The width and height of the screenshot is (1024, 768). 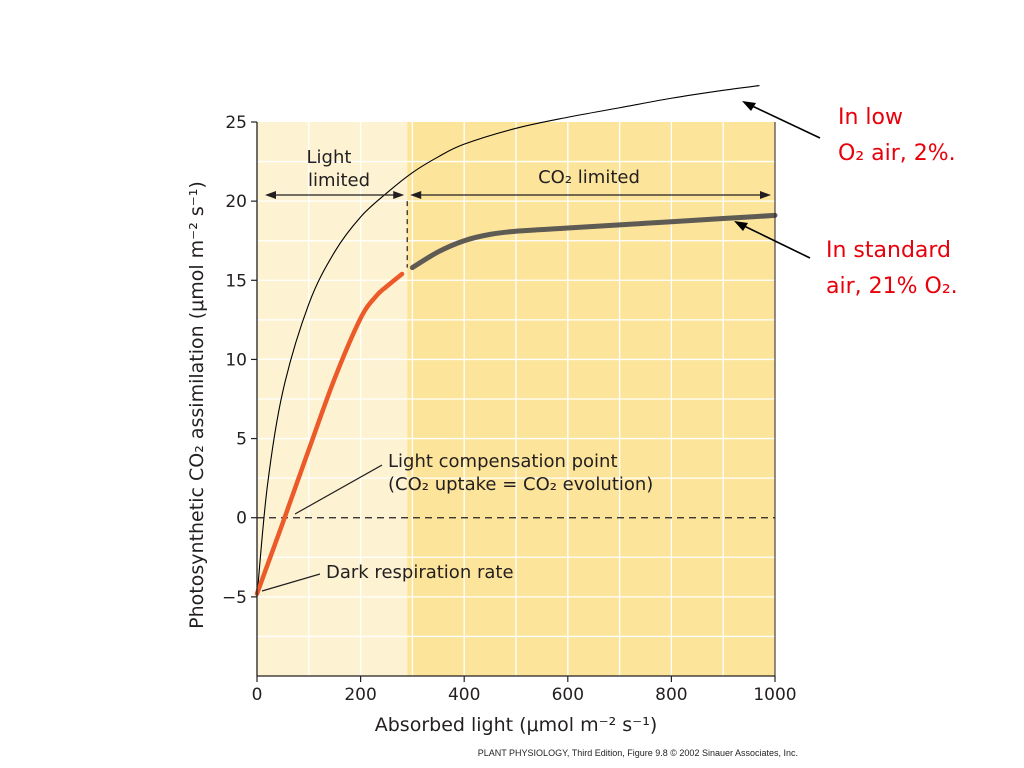 I want to click on co2-limited-arrow, so click(x=590, y=195).